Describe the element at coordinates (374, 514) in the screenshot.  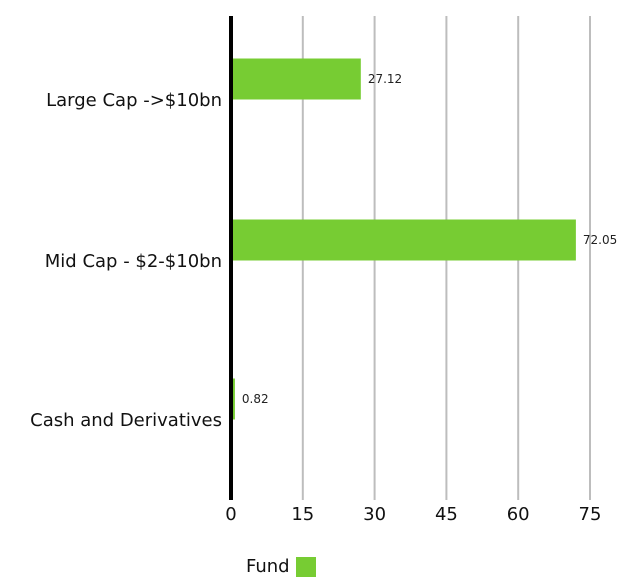
I see `x-tick-label: 30` at that location.